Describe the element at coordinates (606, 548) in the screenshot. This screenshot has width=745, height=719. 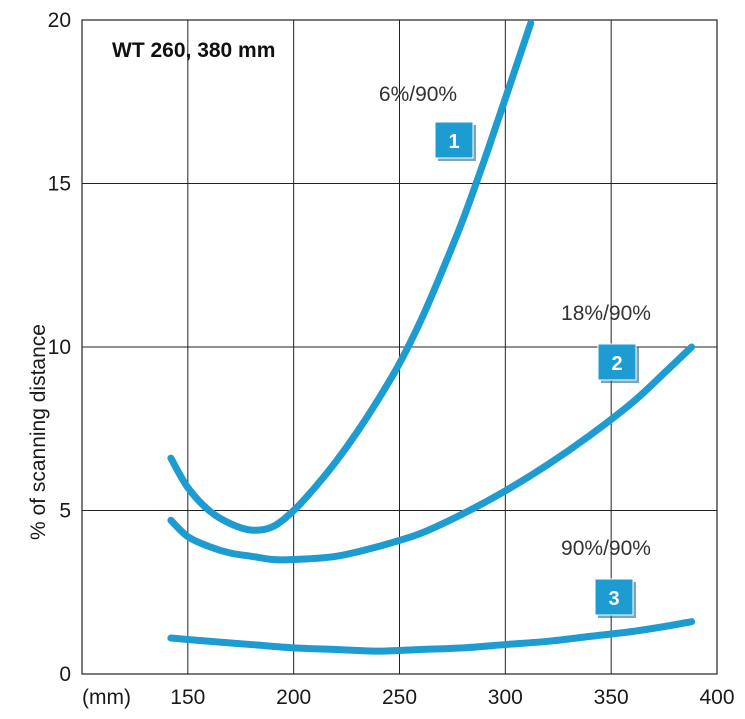
I see `series-label-3: 90%/90%` at that location.